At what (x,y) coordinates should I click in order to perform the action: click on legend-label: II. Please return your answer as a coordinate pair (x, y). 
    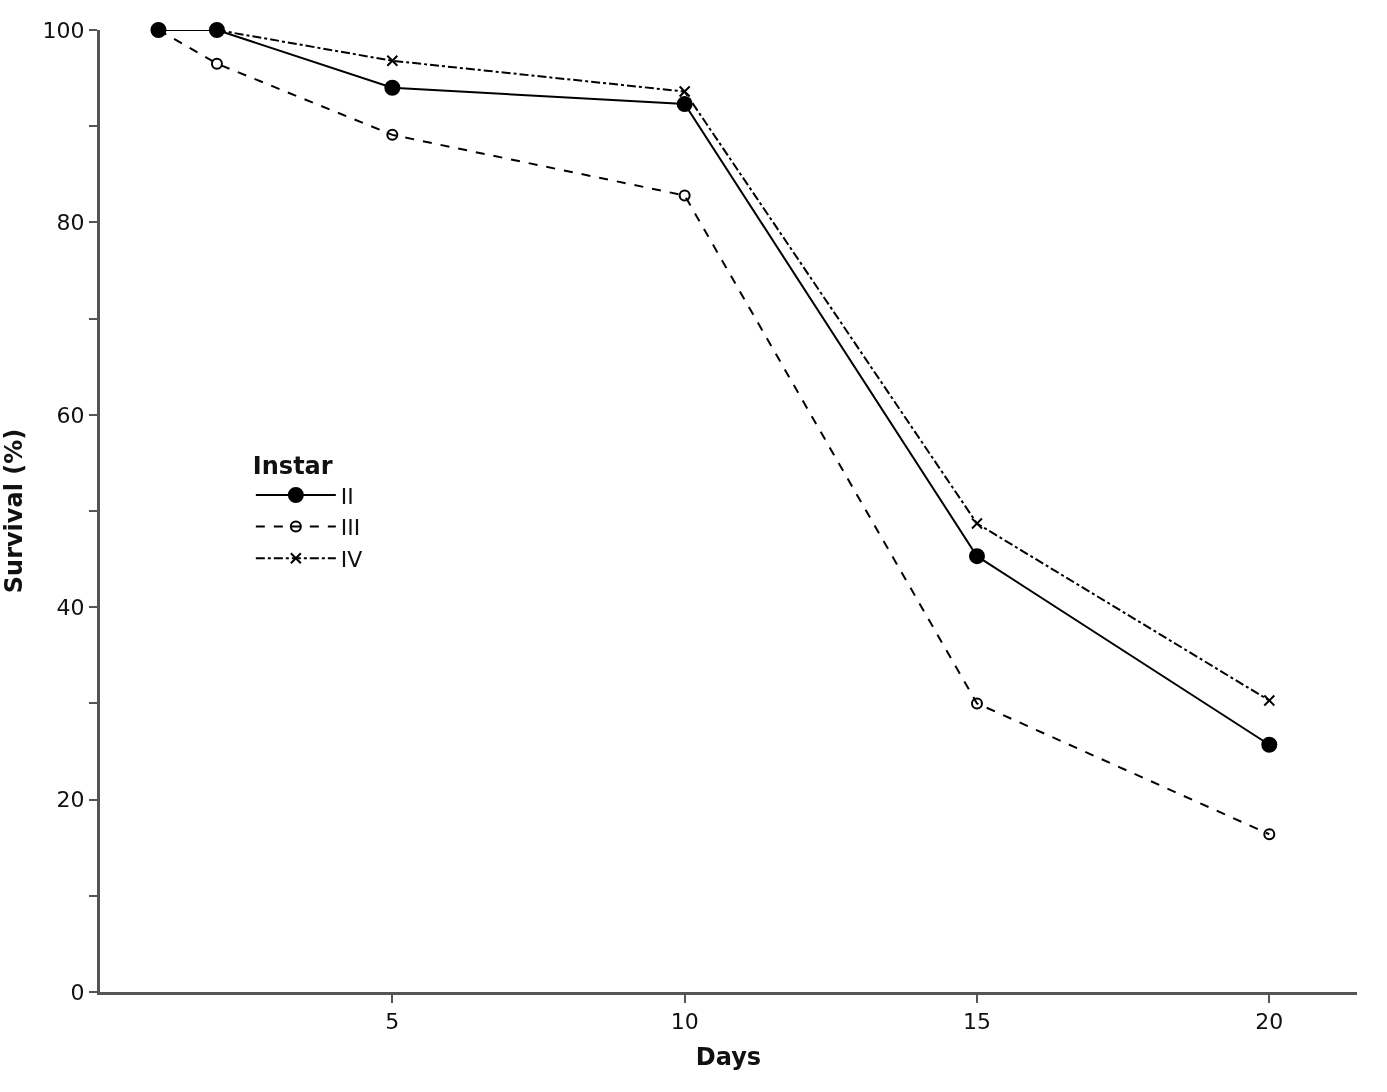
    Looking at the image, I should click on (347, 496).